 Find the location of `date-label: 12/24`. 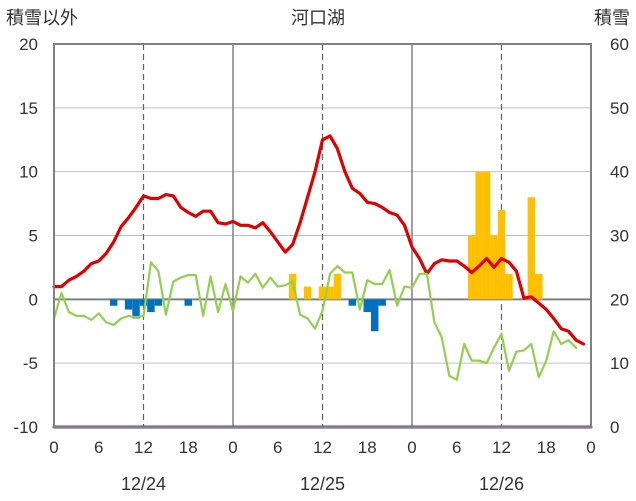

date-label: 12/24 is located at coordinates (143, 484).